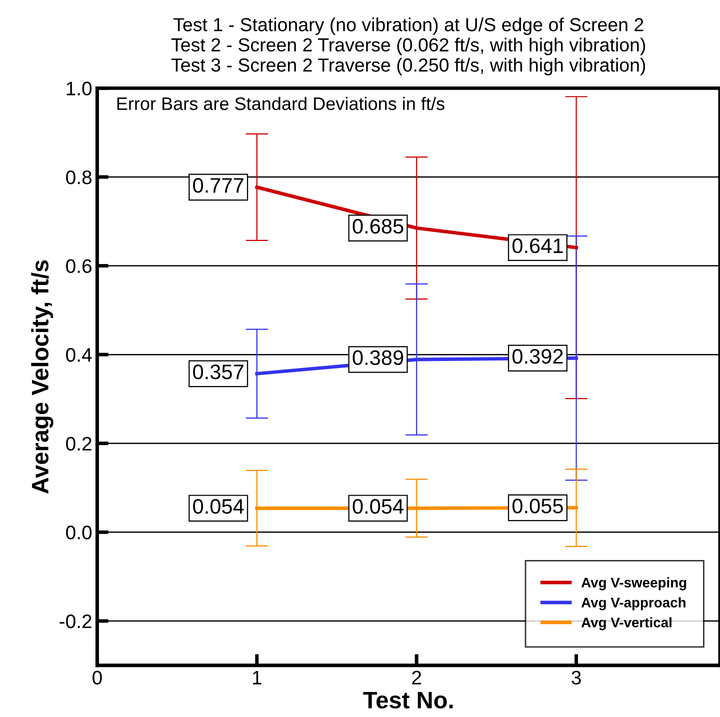 This screenshot has width=720, height=717. Describe the element at coordinates (79, 177) in the screenshot. I see `y-tick-label: 0.8` at that location.